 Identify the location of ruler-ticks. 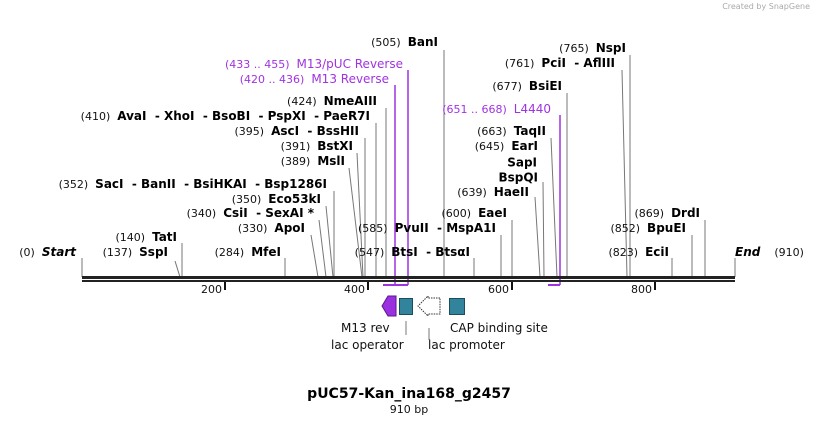
(440, 286).